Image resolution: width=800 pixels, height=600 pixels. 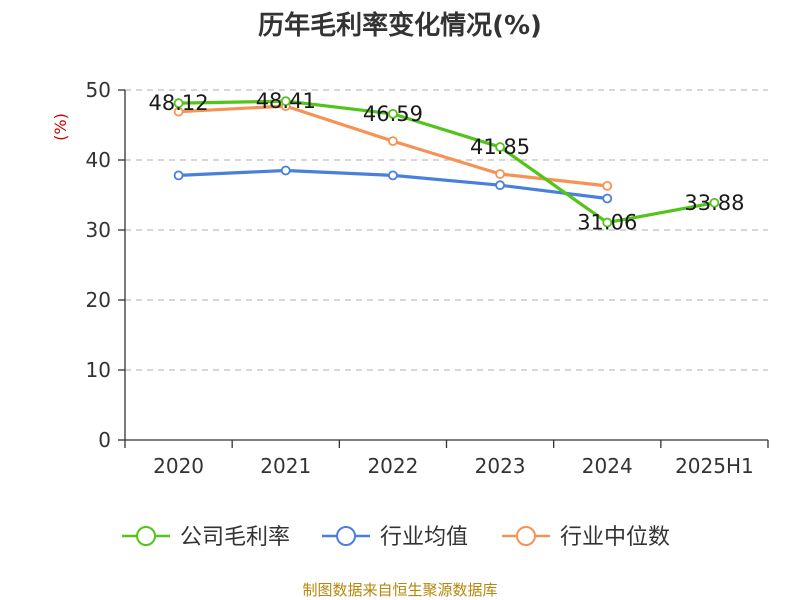 I want to click on x-tick-label: 2023, so click(x=500, y=466).